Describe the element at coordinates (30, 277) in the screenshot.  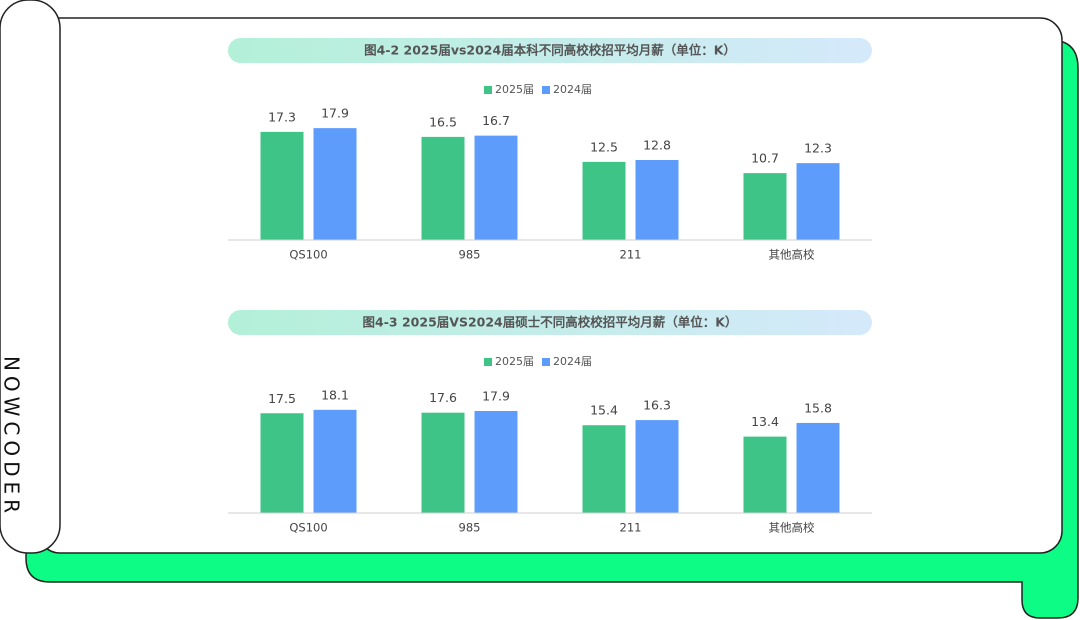
I see `side-tab` at that location.